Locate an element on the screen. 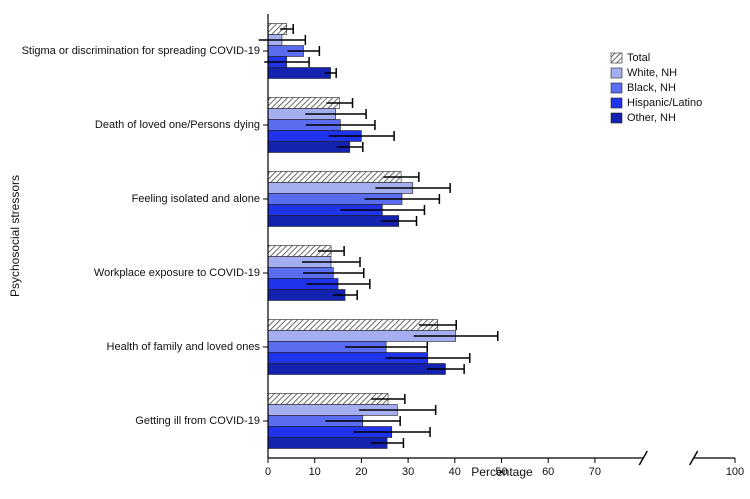  x-tick-label: 0 is located at coordinates (268, 472).